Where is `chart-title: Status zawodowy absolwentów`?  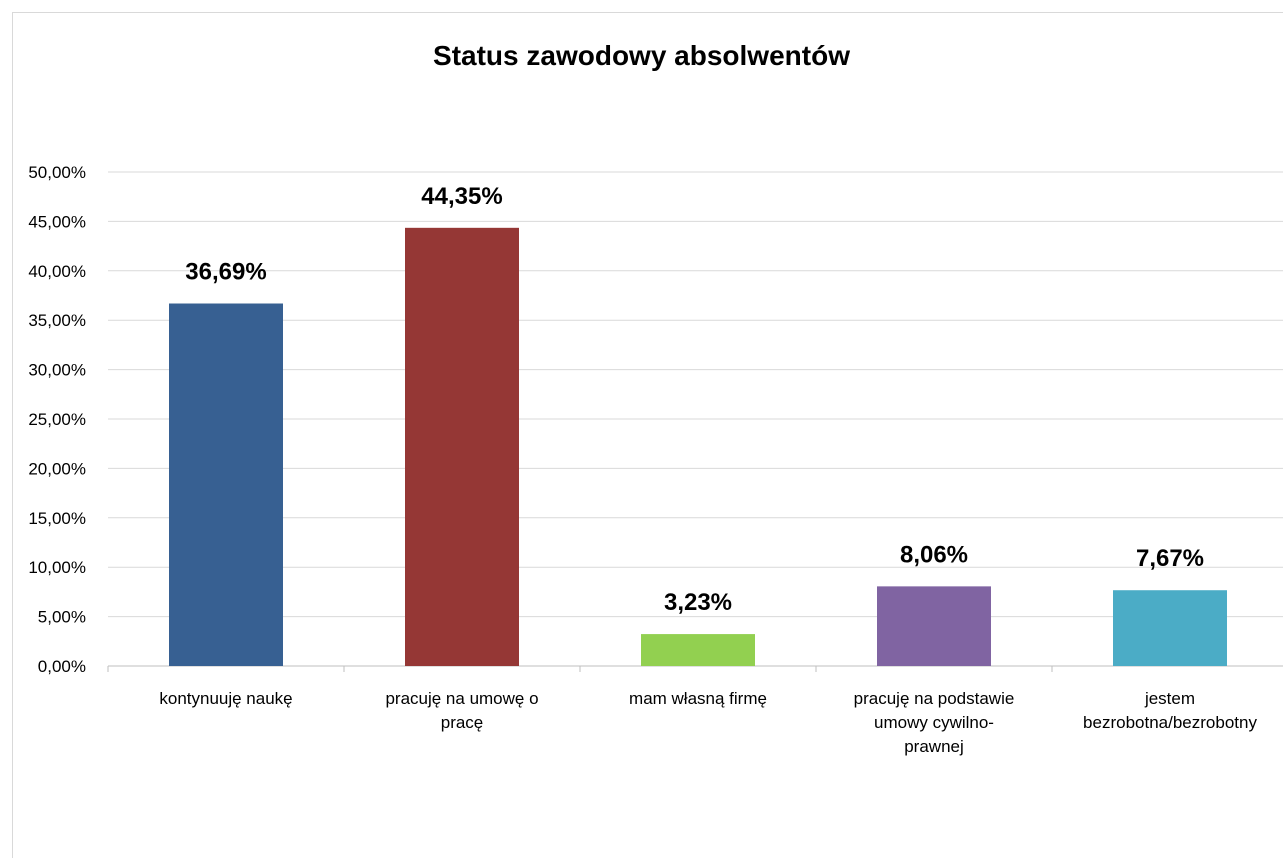 chart-title: Status zawodowy absolwentów is located at coordinates (641, 55).